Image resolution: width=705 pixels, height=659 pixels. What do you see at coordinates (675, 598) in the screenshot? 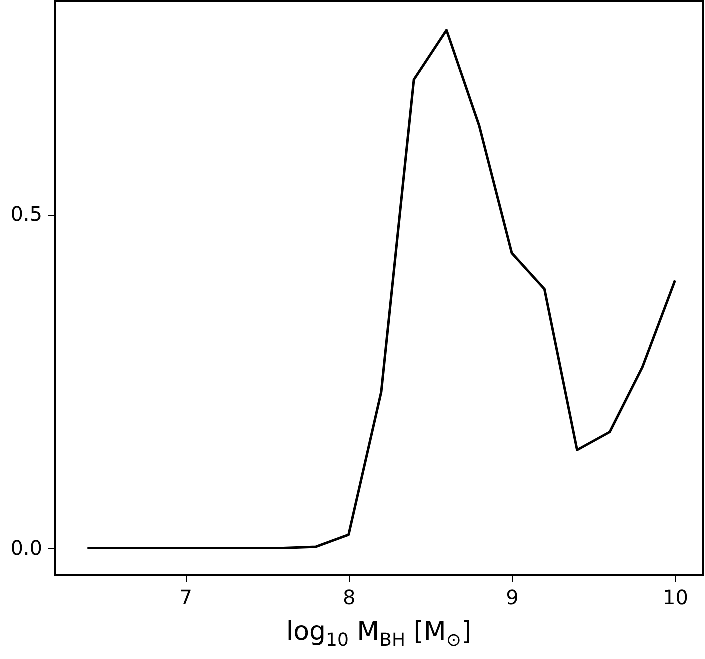
I see `x-tick-label: 10` at bounding box center [675, 598].